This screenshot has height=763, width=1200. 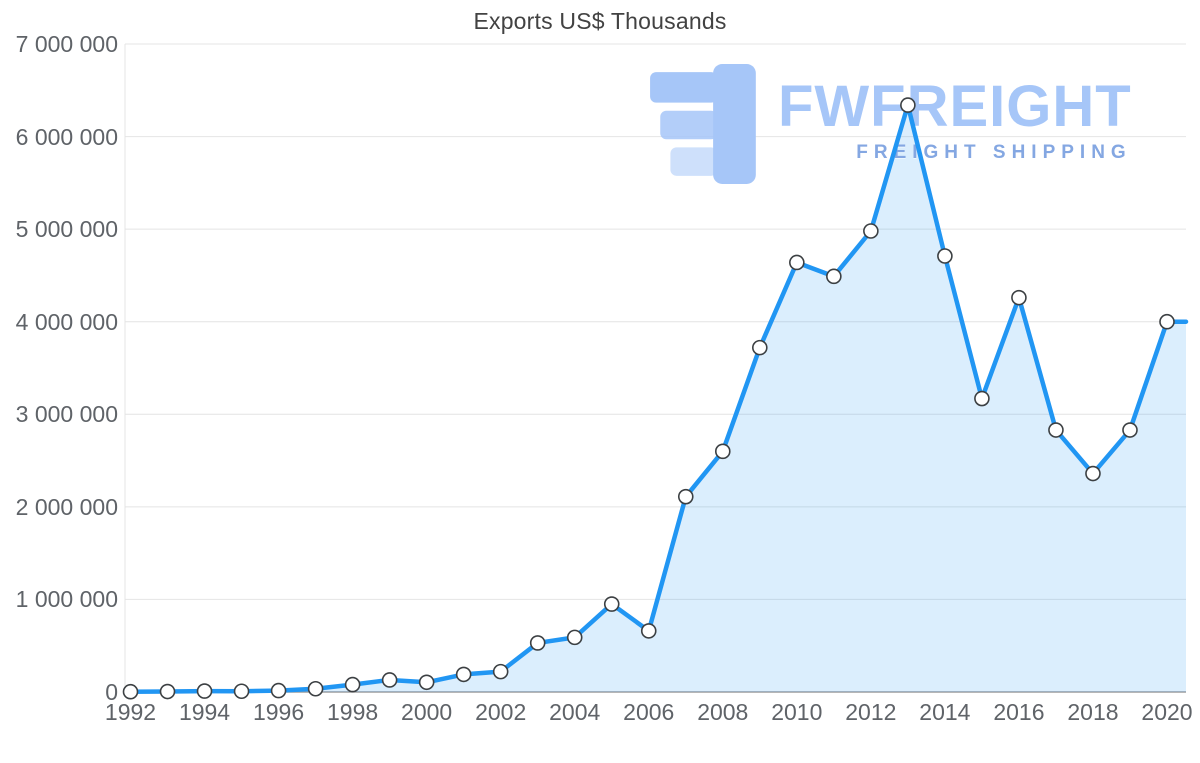 I want to click on watermark-text: FWFREIGHT FREIGHT SHIPPING, so click(x=955, y=114).